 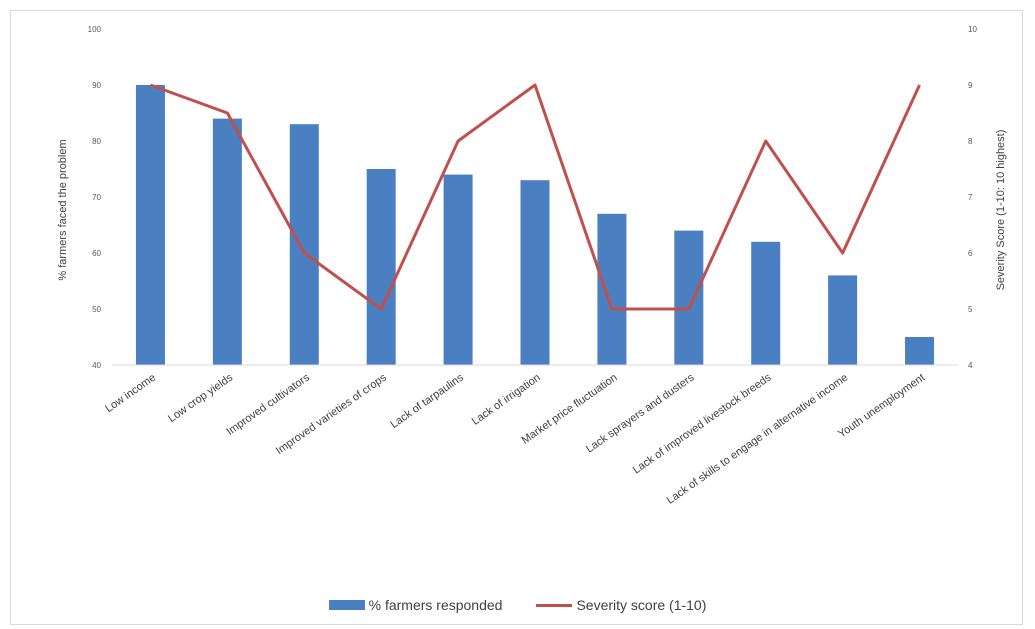 I want to click on category-label: Low crop yields, so click(x=200, y=398).